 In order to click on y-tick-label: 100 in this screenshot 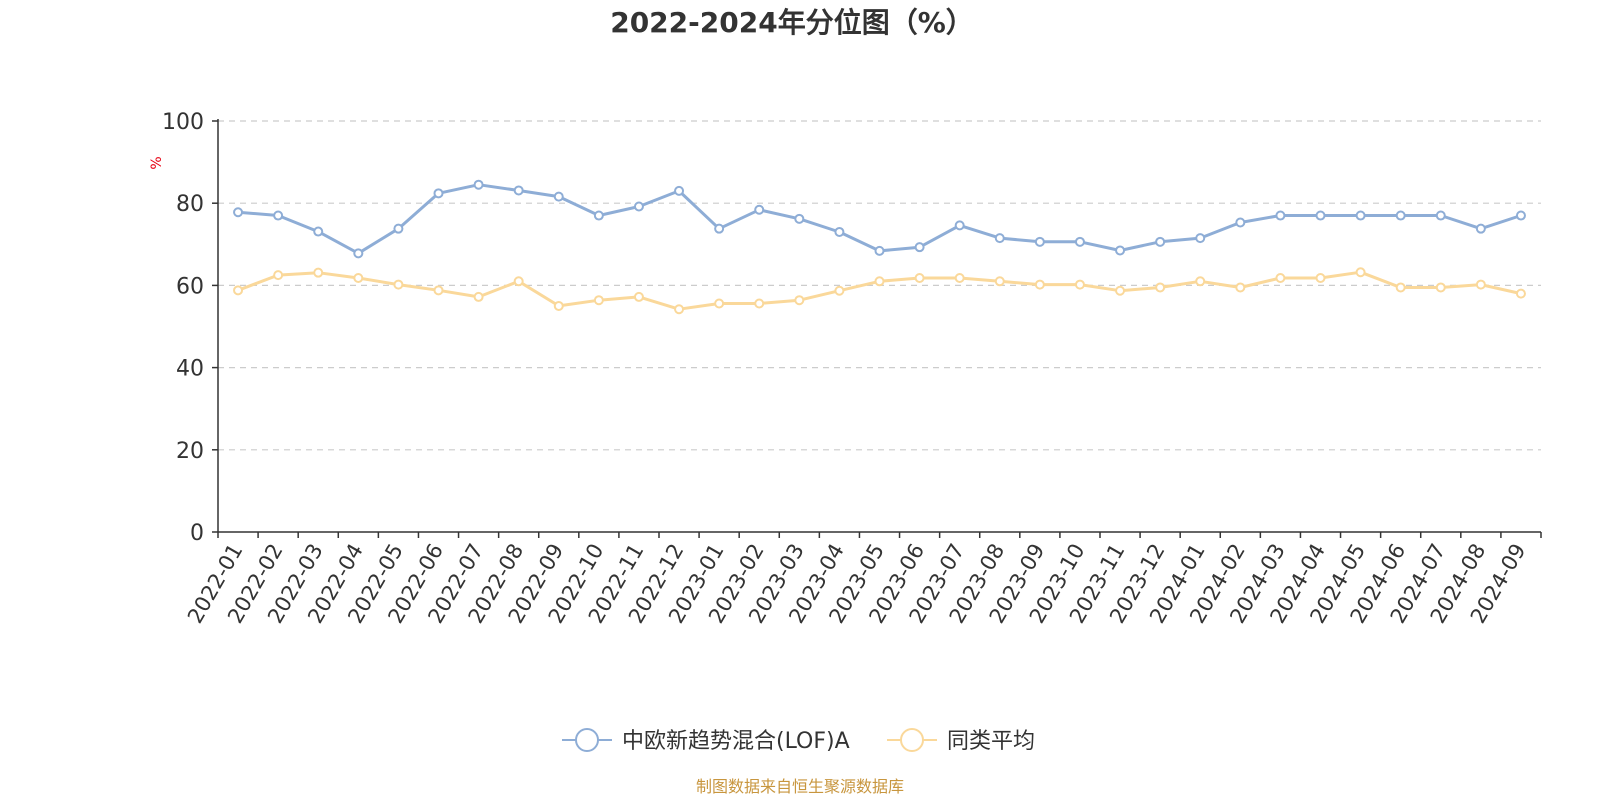, I will do `click(183, 122)`.